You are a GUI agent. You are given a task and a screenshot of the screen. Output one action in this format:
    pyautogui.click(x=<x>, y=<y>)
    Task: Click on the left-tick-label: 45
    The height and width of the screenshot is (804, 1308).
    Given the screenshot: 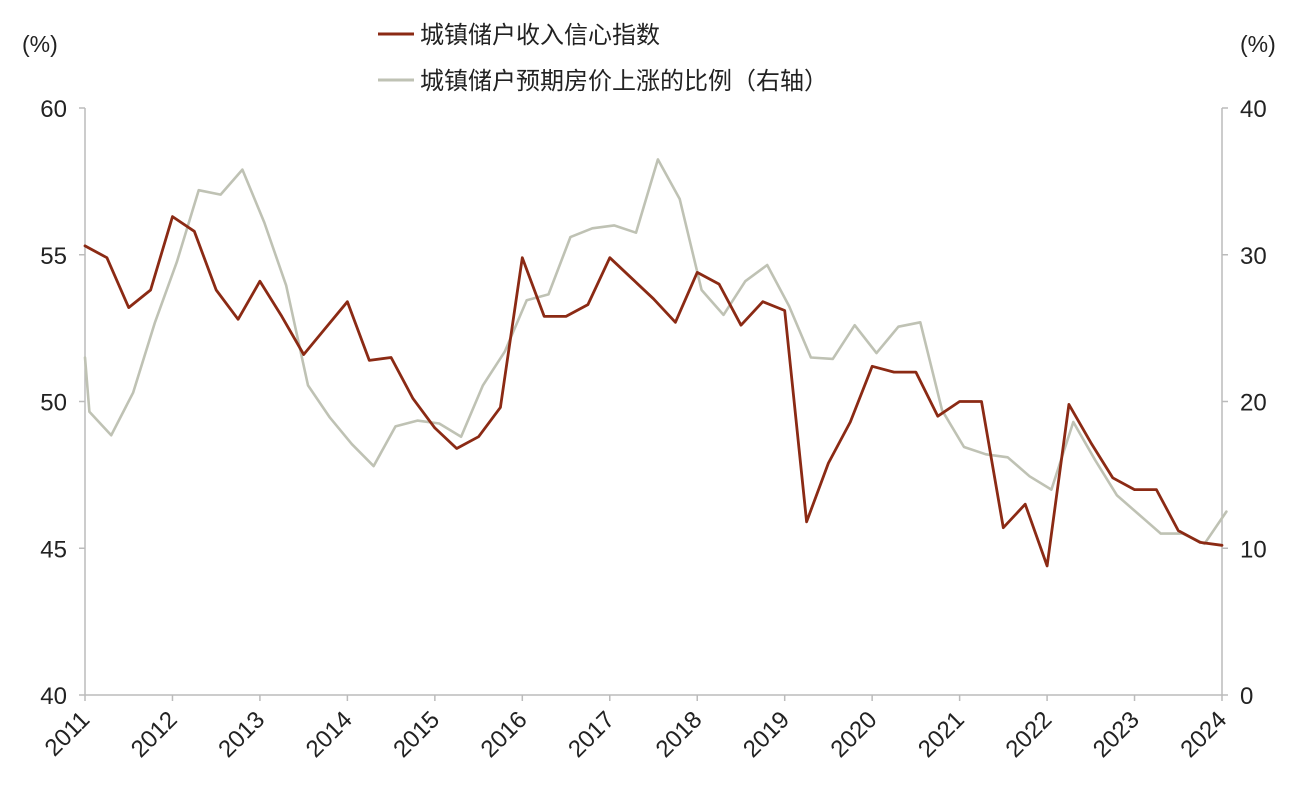 What is the action you would take?
    pyautogui.click(x=53, y=549)
    